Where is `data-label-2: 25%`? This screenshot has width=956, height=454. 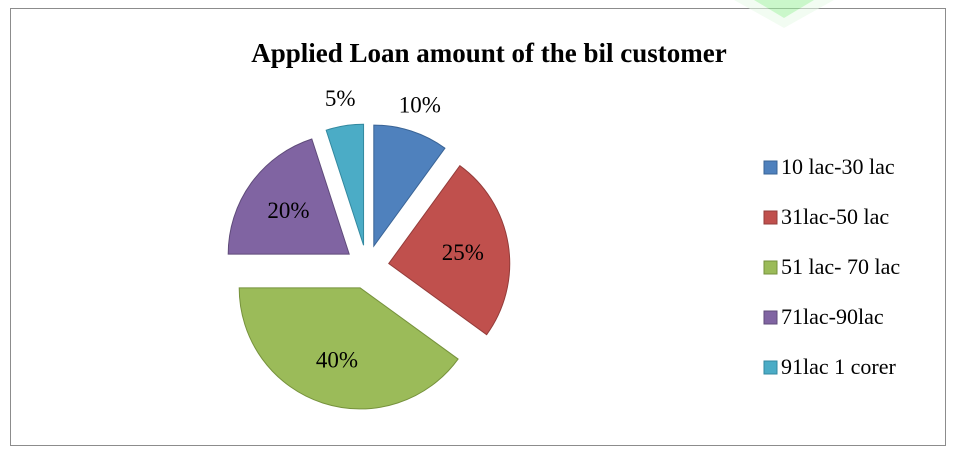
data-label-2: 25% is located at coordinates (463, 252).